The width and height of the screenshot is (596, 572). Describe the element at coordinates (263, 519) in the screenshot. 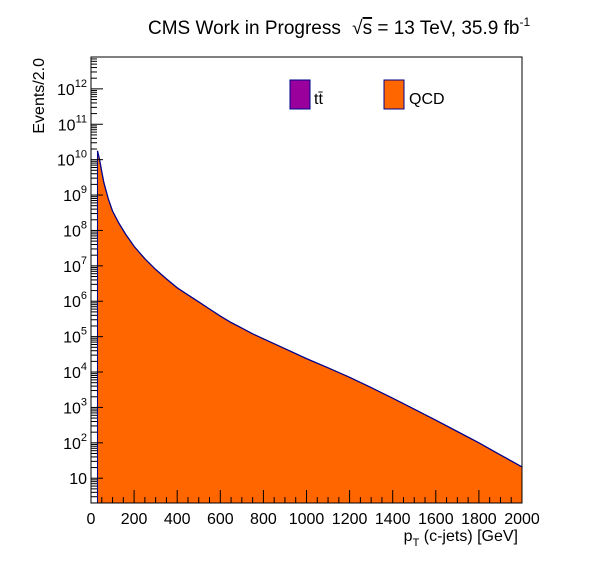

I see `x-tick-label: 800` at that location.